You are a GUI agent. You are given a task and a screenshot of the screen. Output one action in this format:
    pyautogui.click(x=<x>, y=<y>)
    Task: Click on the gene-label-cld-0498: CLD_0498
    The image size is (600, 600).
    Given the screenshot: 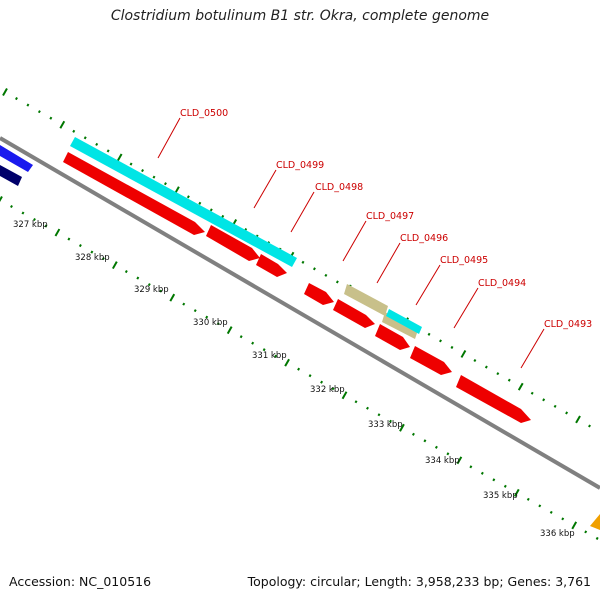 What is the action you would take?
    pyautogui.click(x=339, y=187)
    